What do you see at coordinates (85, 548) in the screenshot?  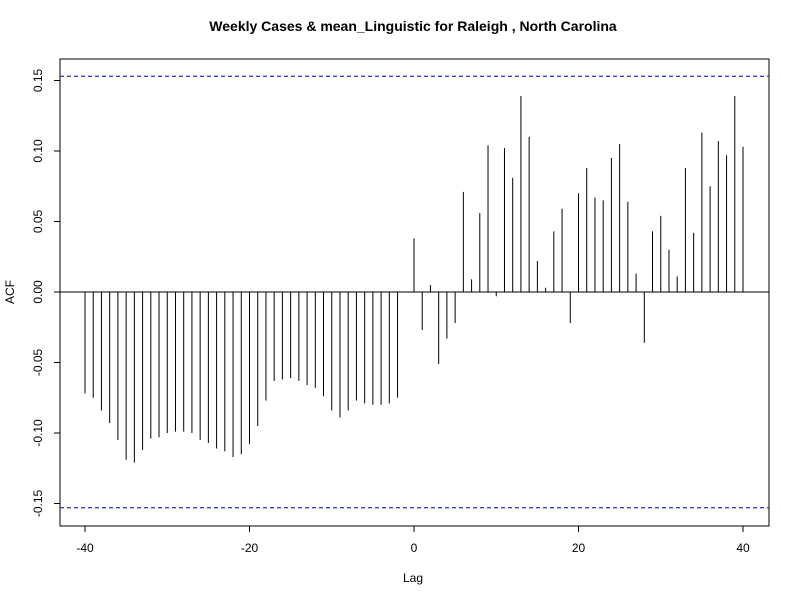 I see `x-tick-label: -40` at bounding box center [85, 548].